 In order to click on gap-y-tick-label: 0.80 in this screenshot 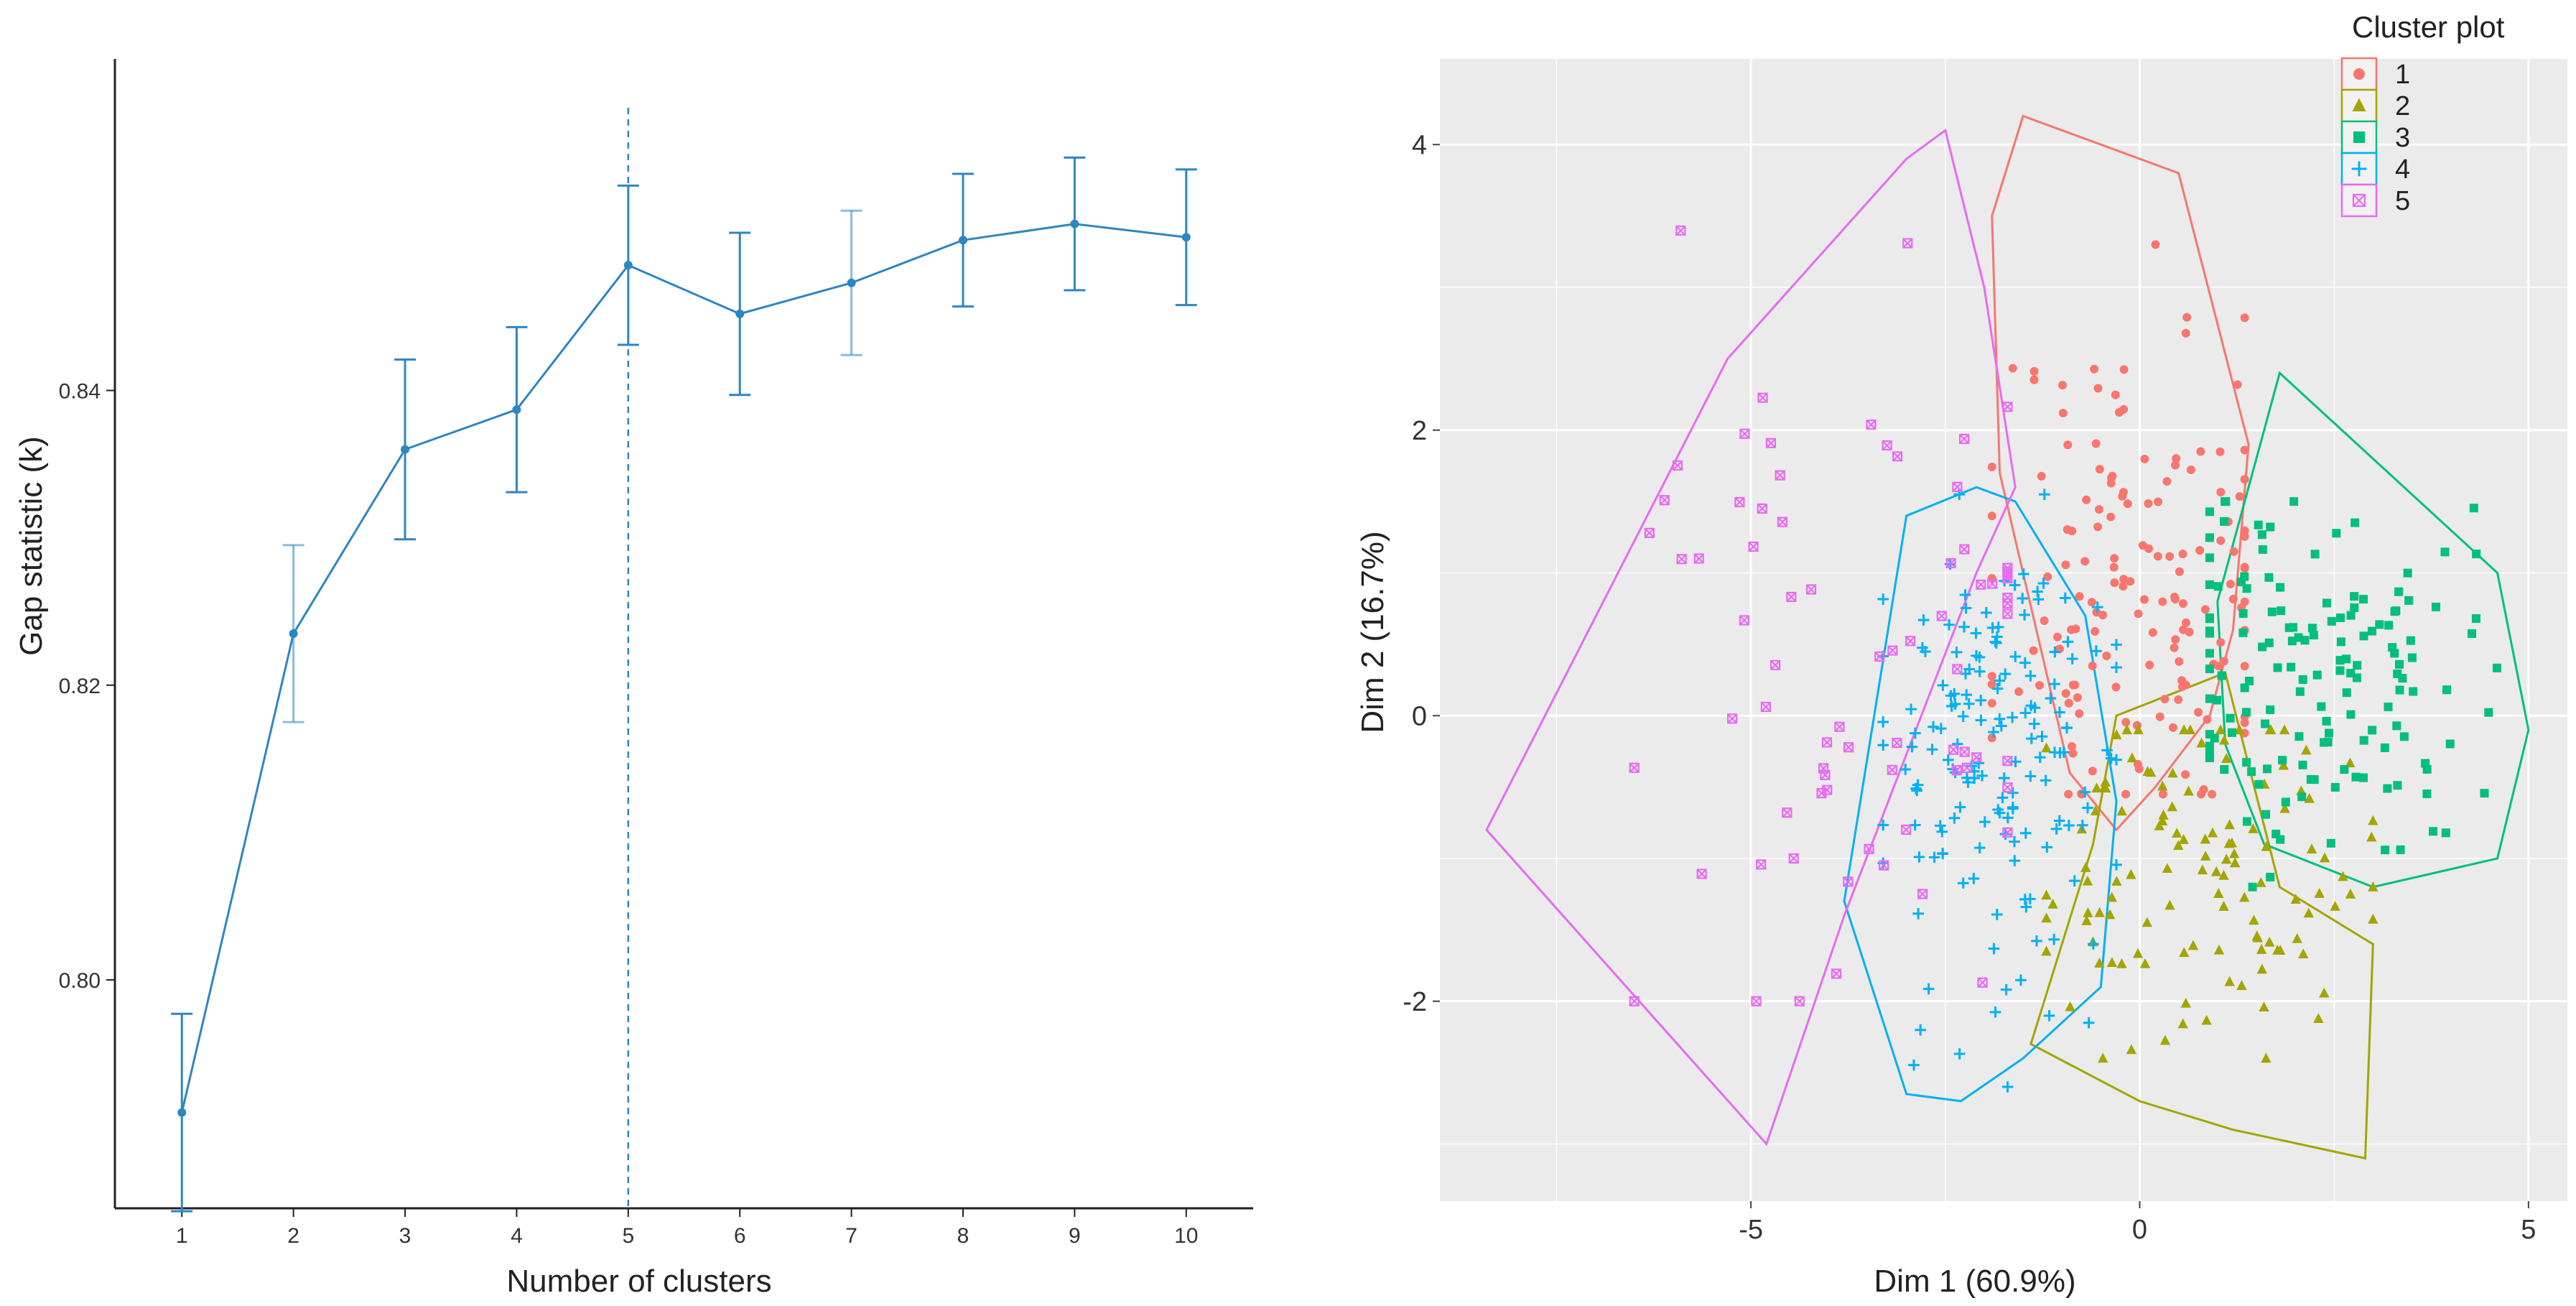, I will do `click(80, 981)`.